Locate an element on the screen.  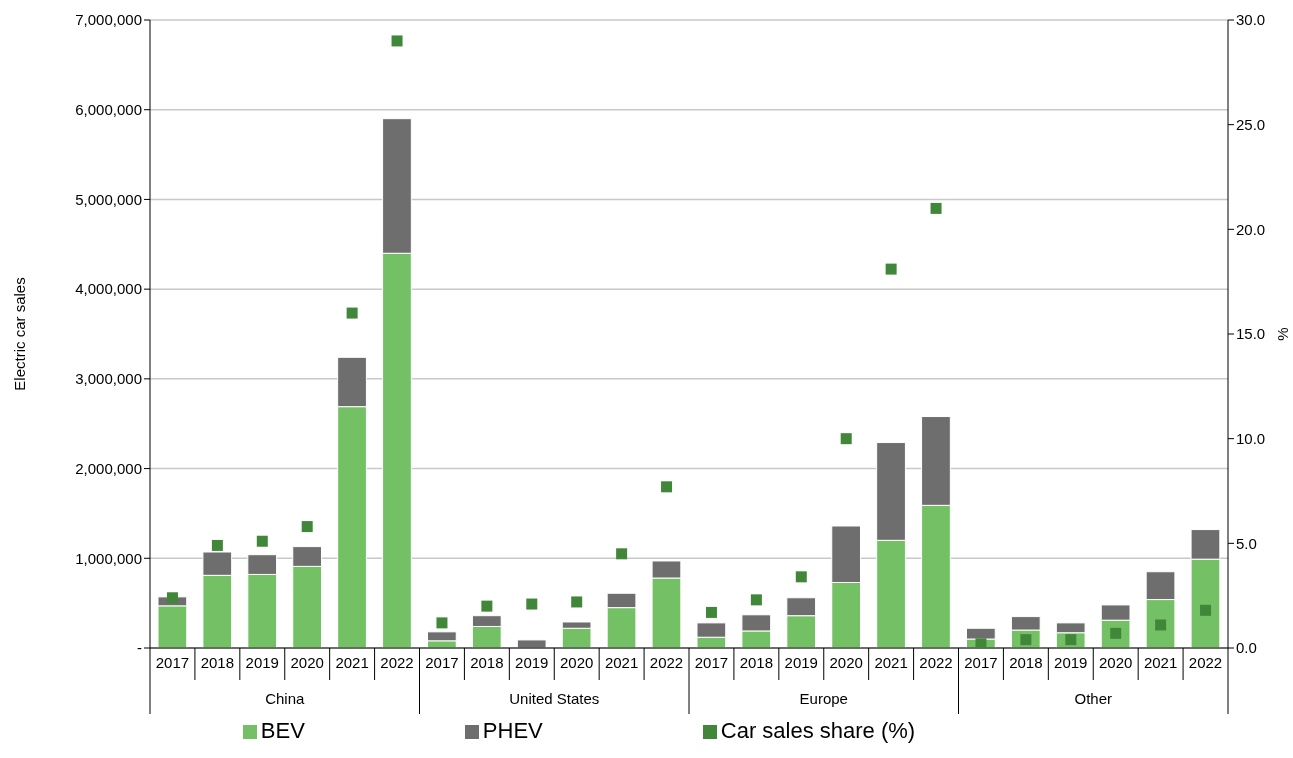
y-tick-label: 4,000,000 is located at coordinates (108, 289).